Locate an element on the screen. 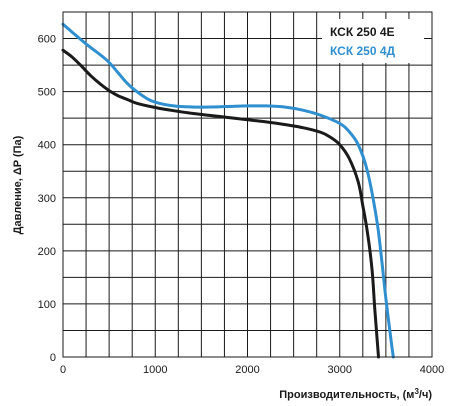 The height and width of the screenshot is (406, 450). y-tick-label: 0 is located at coordinates (53, 358).